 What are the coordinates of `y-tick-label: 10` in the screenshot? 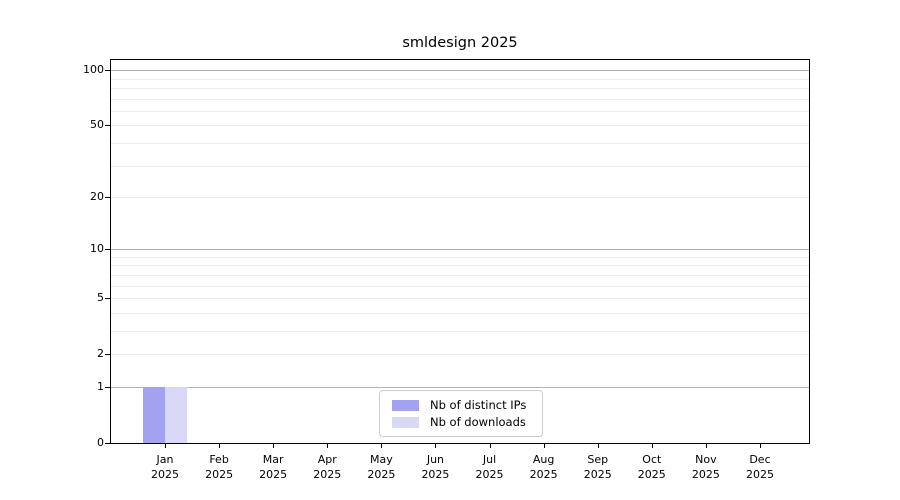 It's located at (97, 249).